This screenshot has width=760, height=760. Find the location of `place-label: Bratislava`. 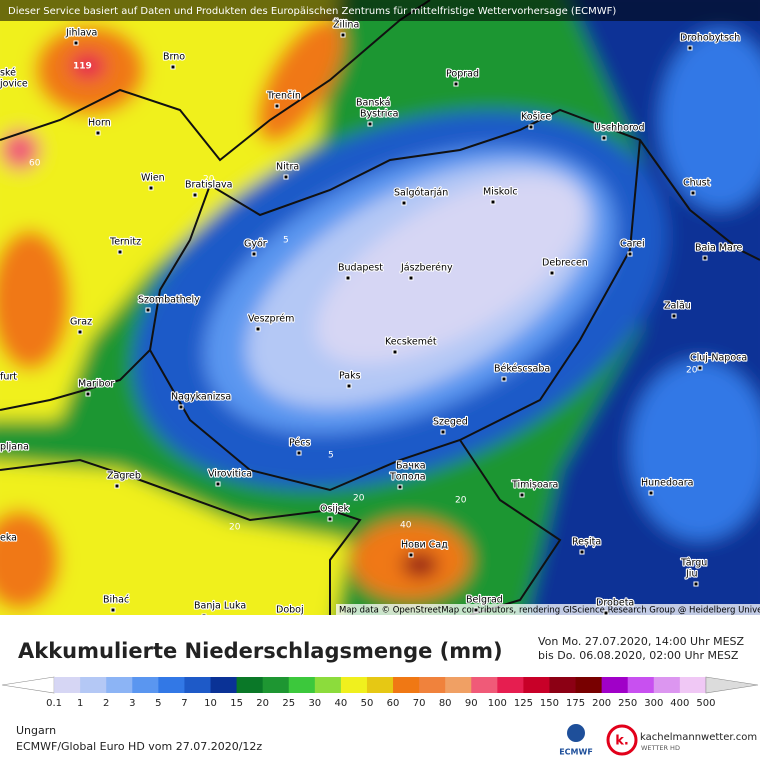

place-label: Bratislava is located at coordinates (208, 185).